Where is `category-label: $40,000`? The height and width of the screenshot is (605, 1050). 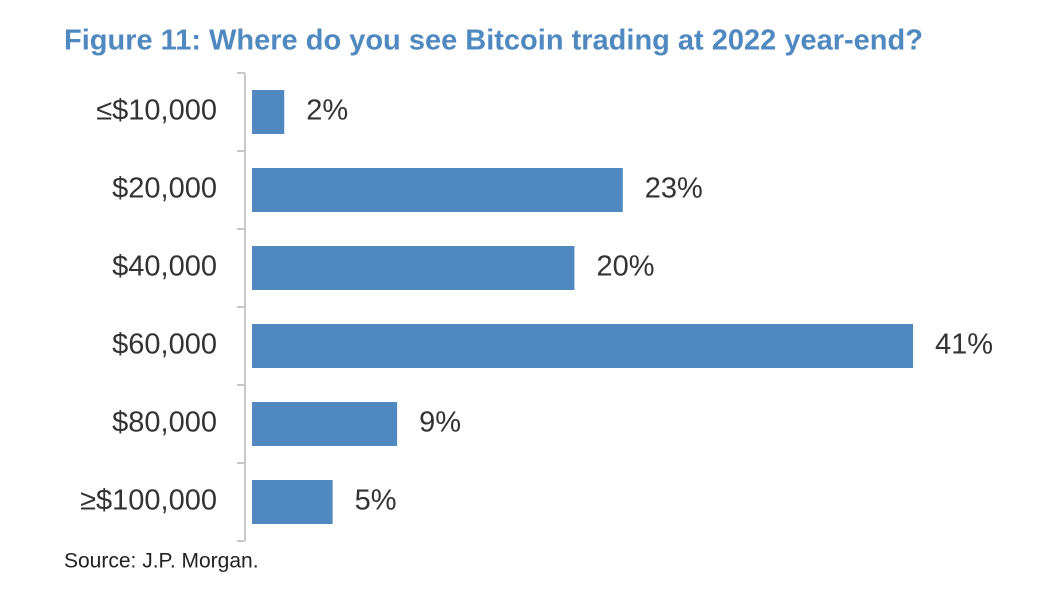
category-label: $40,000 is located at coordinates (164, 267).